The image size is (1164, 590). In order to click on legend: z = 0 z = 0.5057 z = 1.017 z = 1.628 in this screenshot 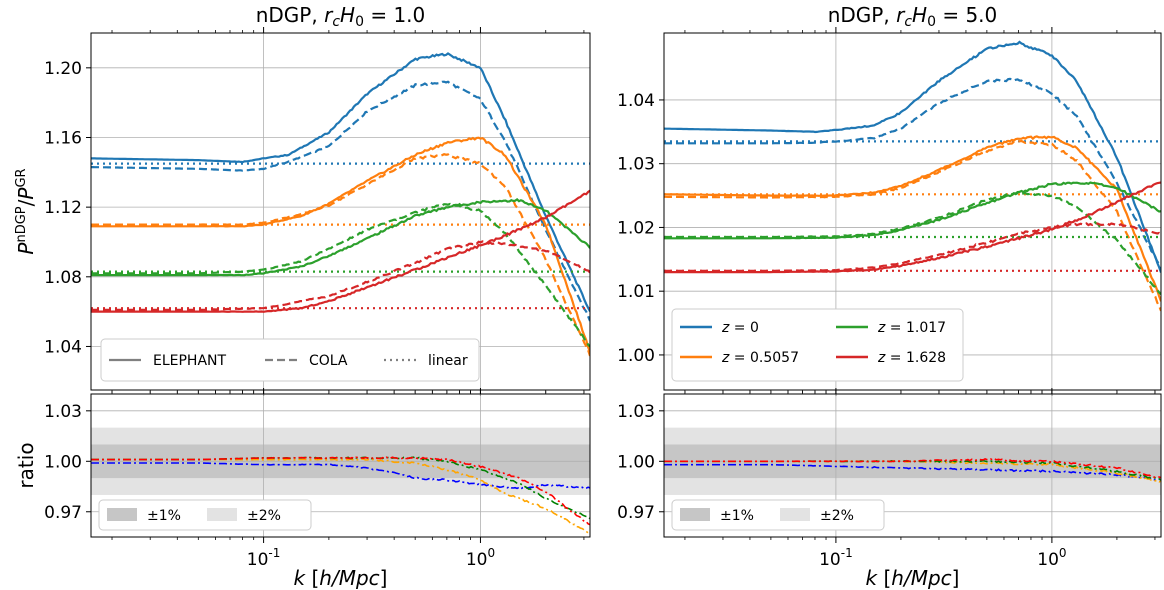, I will do `click(817, 345)`.